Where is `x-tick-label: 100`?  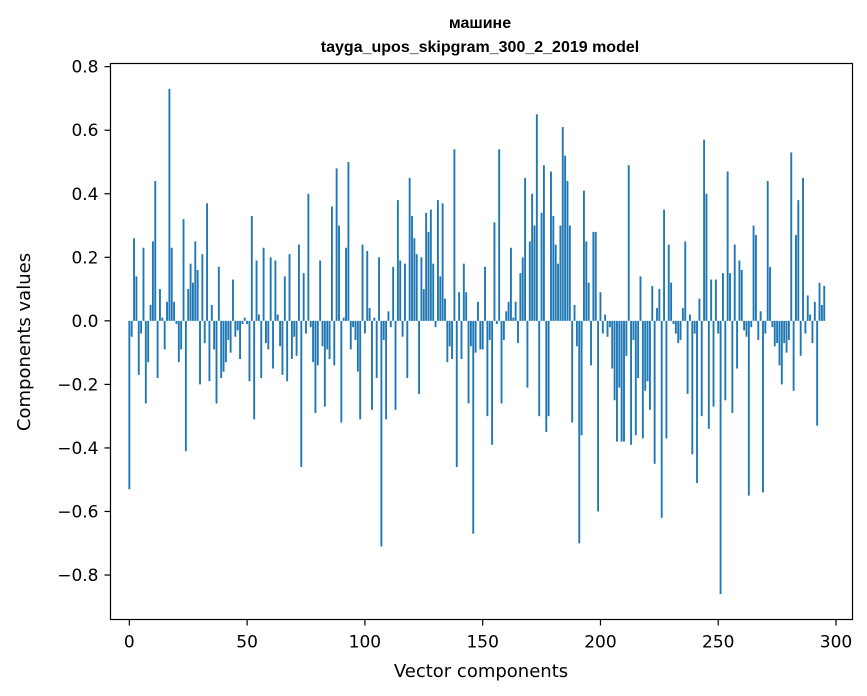
x-tick-label: 100 is located at coordinates (365, 643).